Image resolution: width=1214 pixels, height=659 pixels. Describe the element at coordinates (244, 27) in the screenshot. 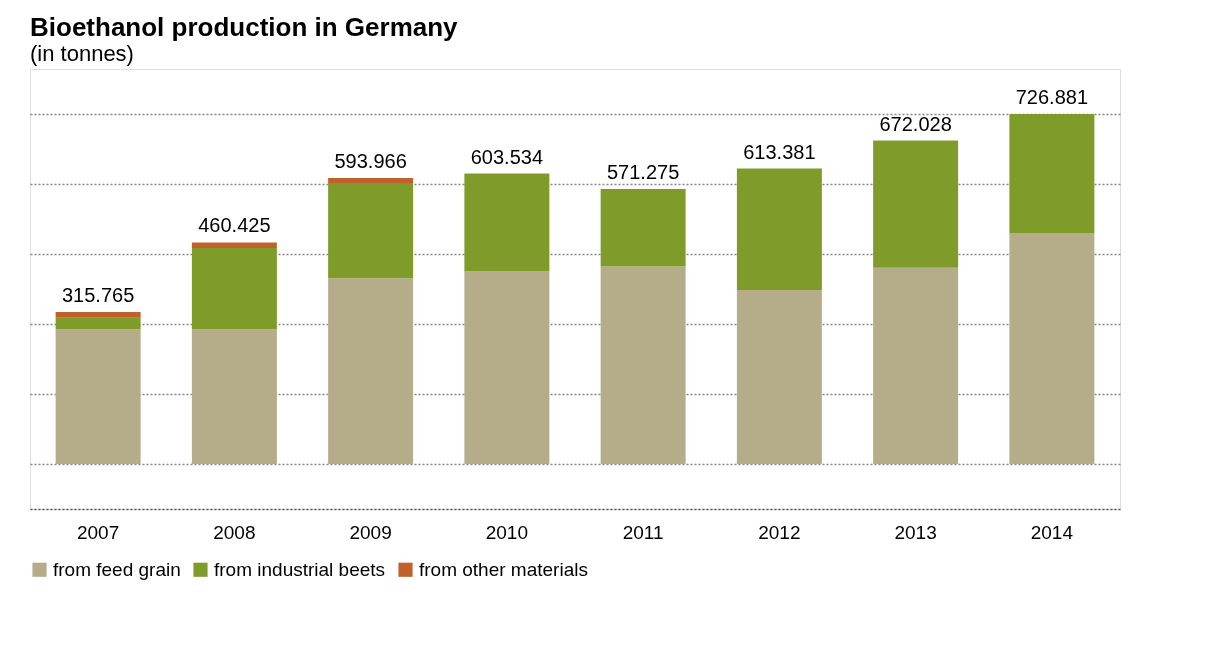

I see `chart-title: Bioethanol production in Germany` at that location.